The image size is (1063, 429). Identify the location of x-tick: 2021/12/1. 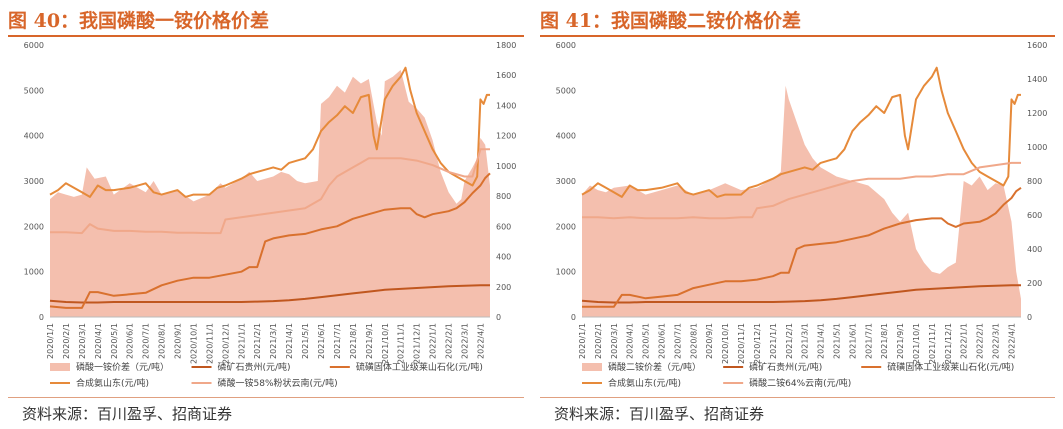
(417, 343).